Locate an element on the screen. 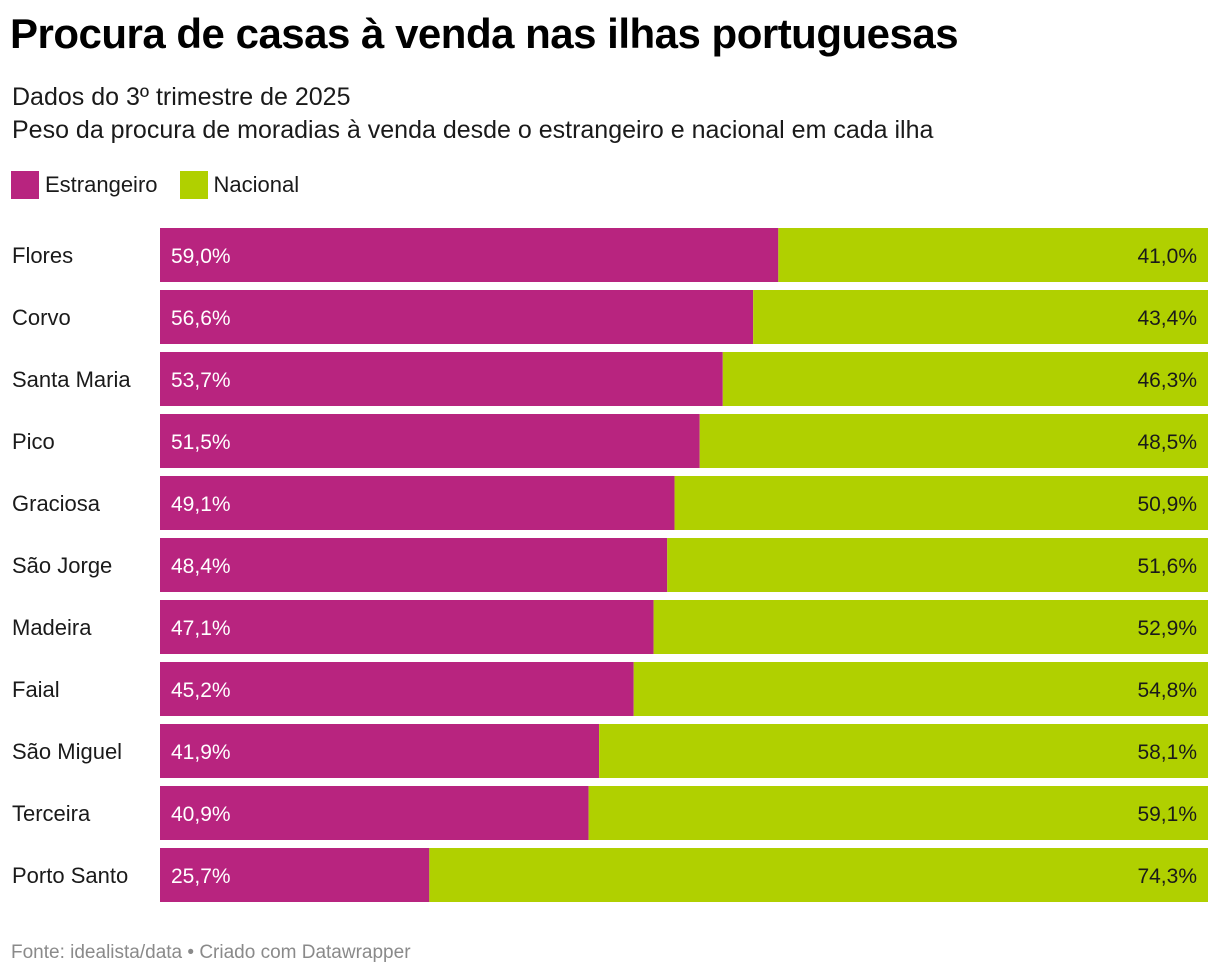  bar-nacional-graciosa is located at coordinates (941, 503).